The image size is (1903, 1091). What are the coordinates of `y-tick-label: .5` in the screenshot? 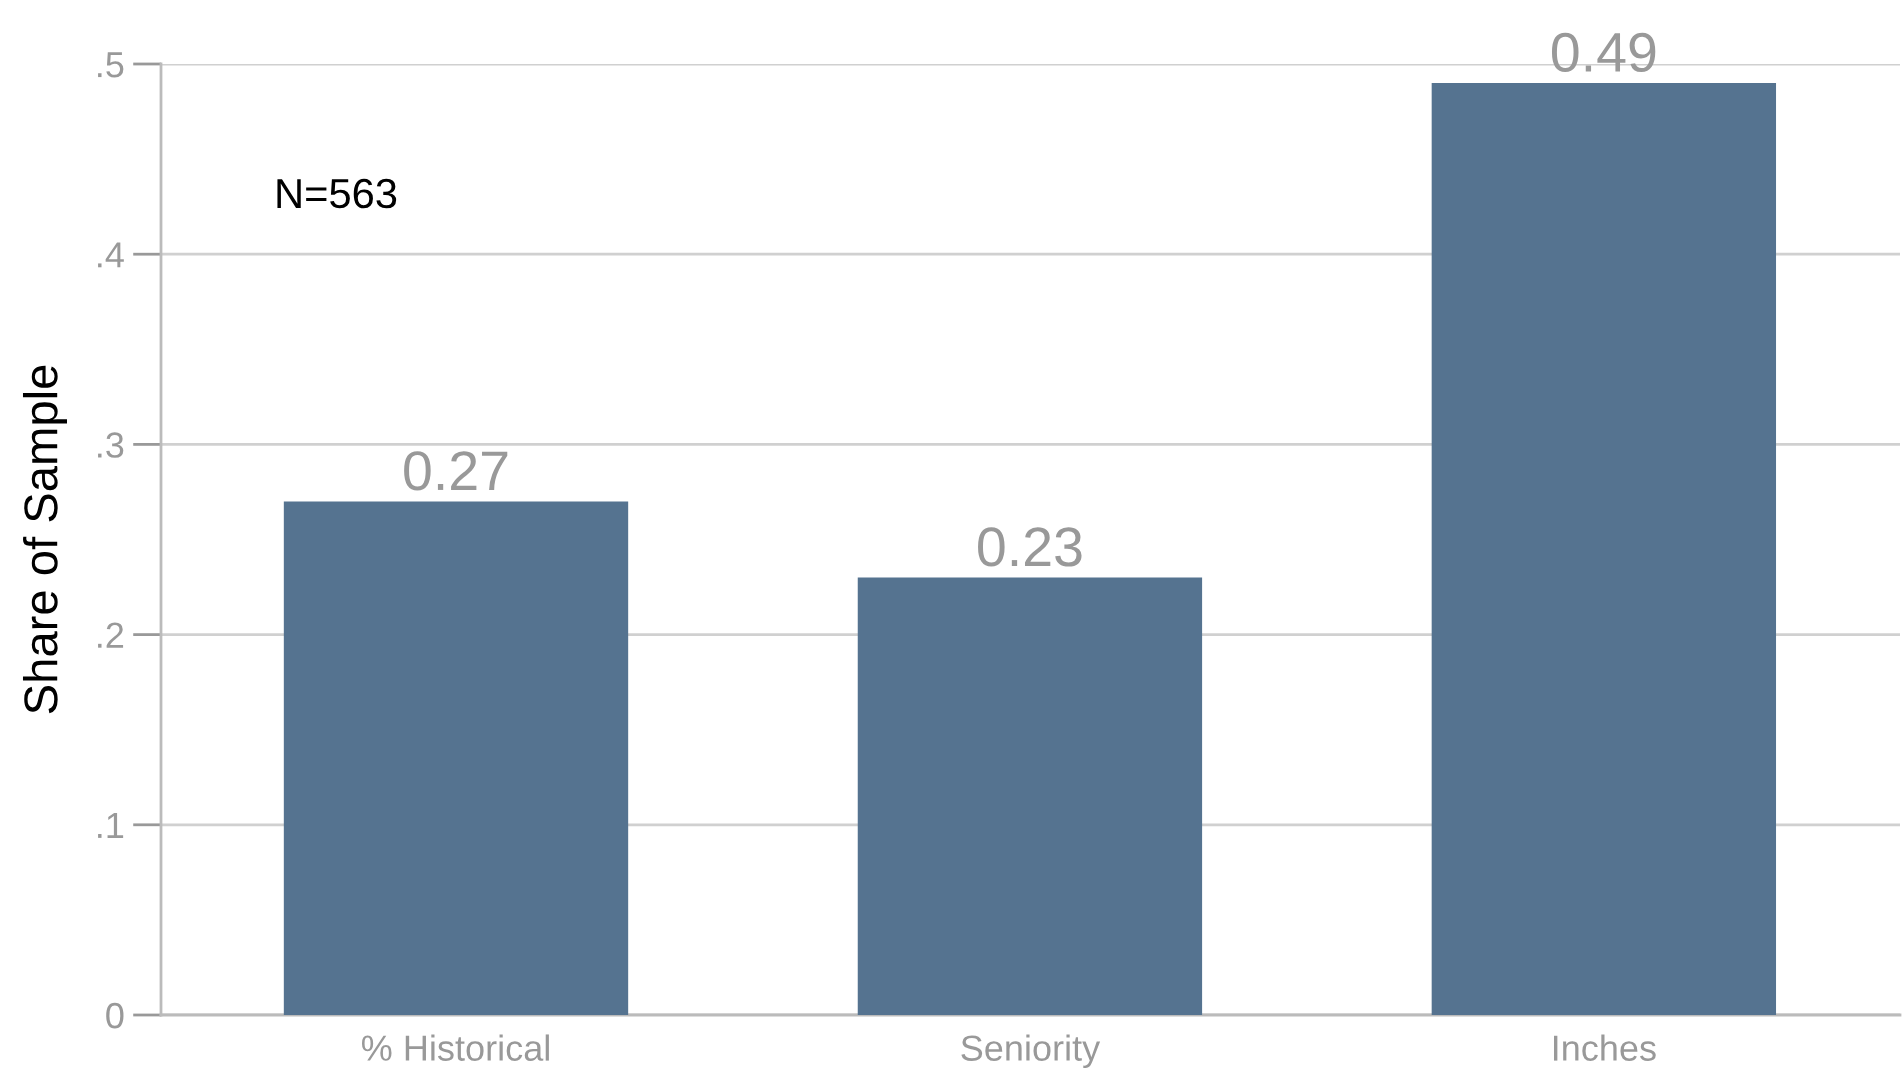 It's located at (111, 65).